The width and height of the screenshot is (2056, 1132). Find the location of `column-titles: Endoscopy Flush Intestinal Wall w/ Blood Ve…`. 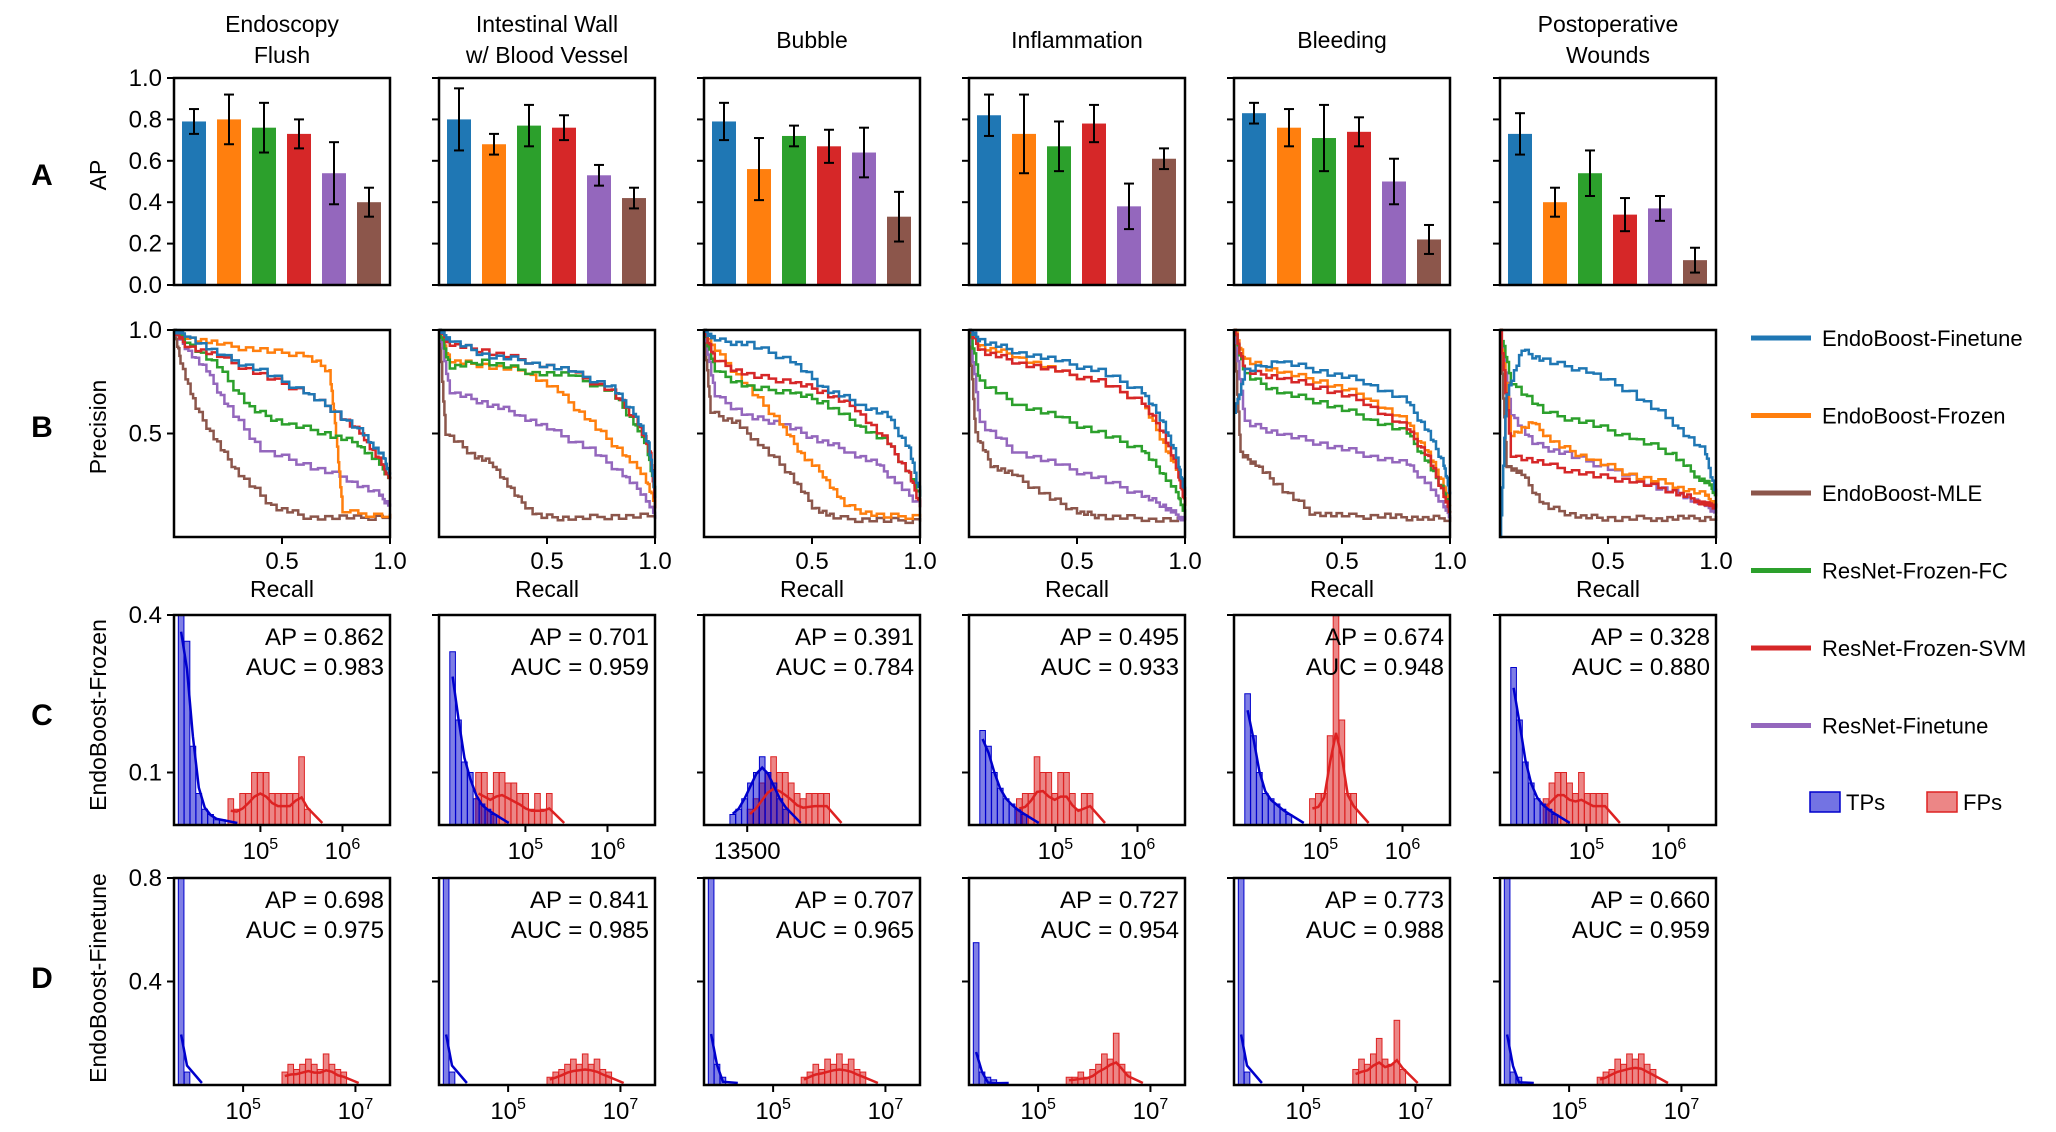

column-titles: Endoscopy Flush Intestinal Wall w/ Blood Ve… is located at coordinates (951, 39).